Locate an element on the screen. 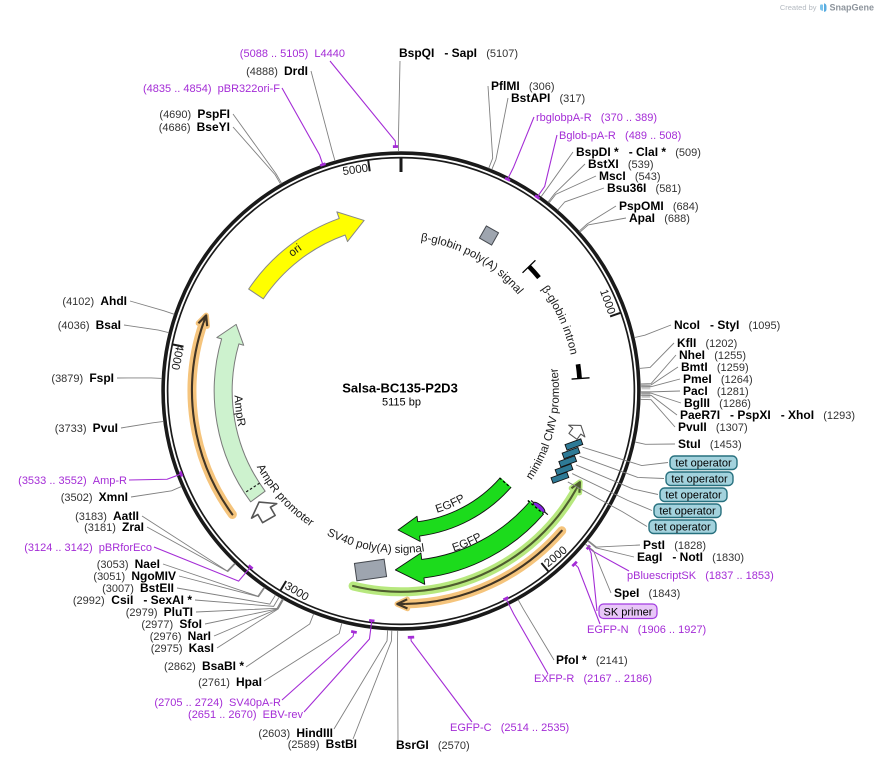 The height and width of the screenshot is (766, 877). svg-text: (2603) HindIII is located at coordinates (295, 733).